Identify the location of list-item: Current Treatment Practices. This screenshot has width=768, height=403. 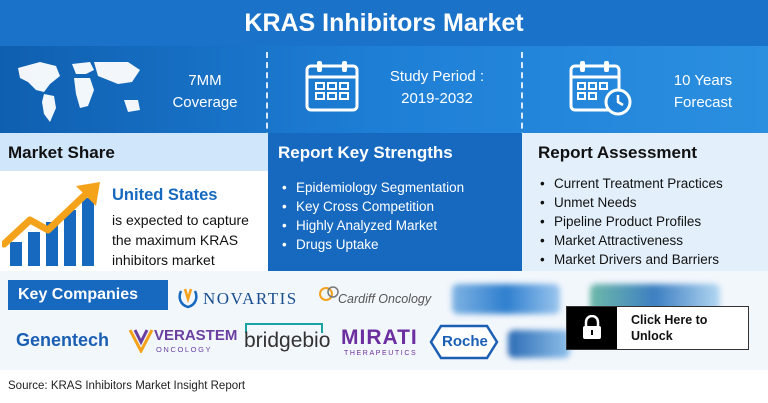
(631, 183).